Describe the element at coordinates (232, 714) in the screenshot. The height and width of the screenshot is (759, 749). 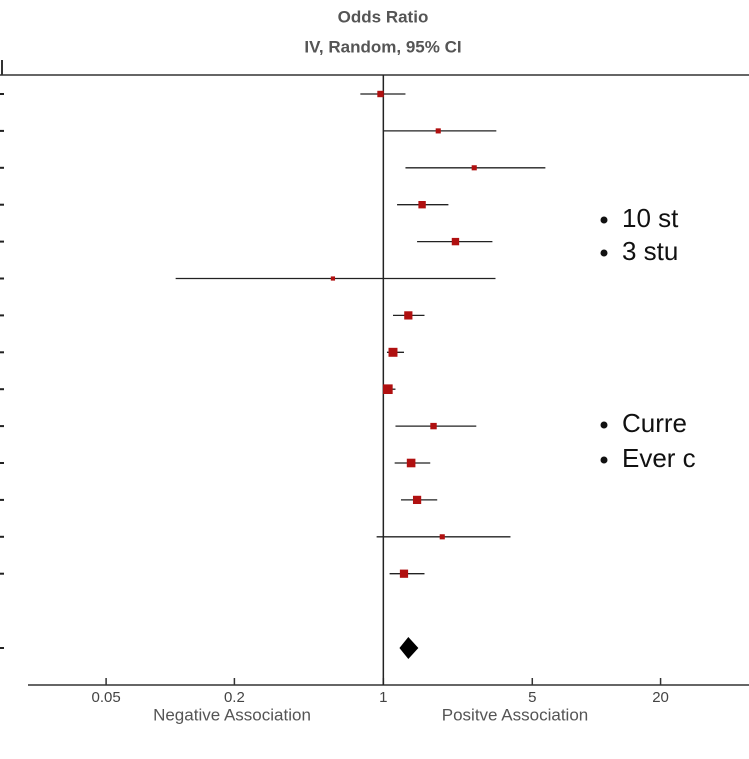
I see `x-label-left: Negative Association` at that location.